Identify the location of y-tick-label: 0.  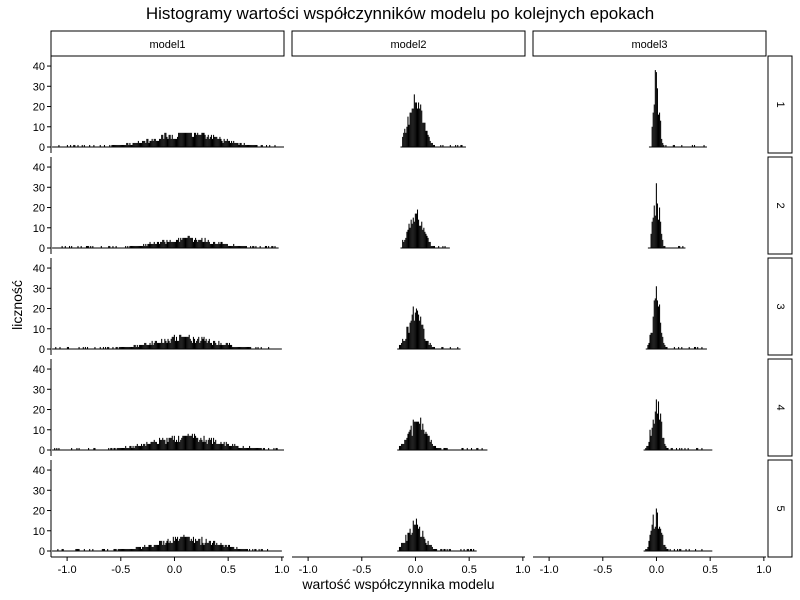
(42, 249).